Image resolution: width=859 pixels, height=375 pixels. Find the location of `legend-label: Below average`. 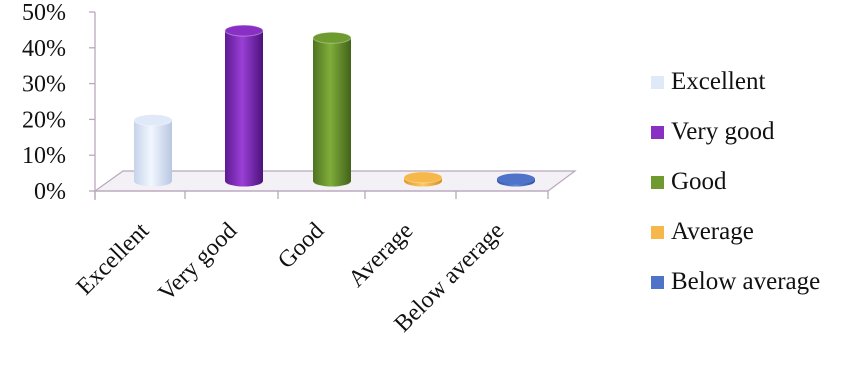

legend-label: Below average is located at coordinates (745, 281).